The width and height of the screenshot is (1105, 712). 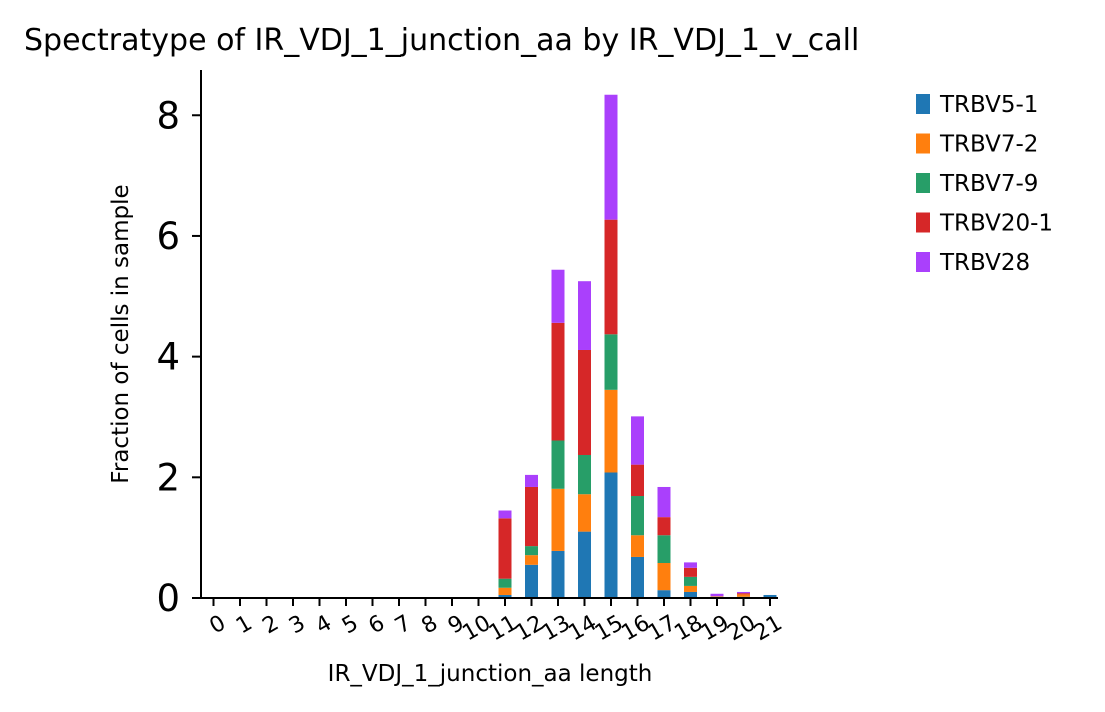 I want to click on x-tick-label: 6, so click(x=376, y=625).